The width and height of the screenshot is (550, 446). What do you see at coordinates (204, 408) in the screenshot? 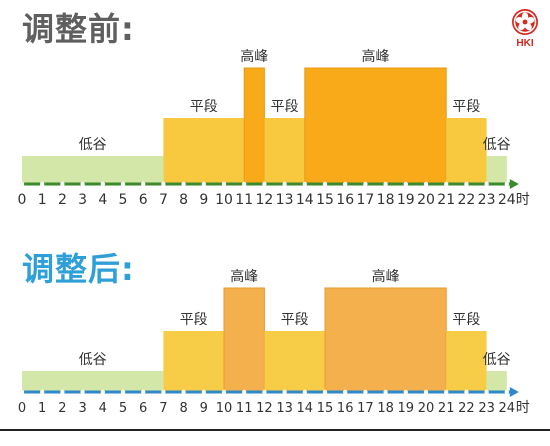
I see `tick-label: 9` at bounding box center [204, 408].